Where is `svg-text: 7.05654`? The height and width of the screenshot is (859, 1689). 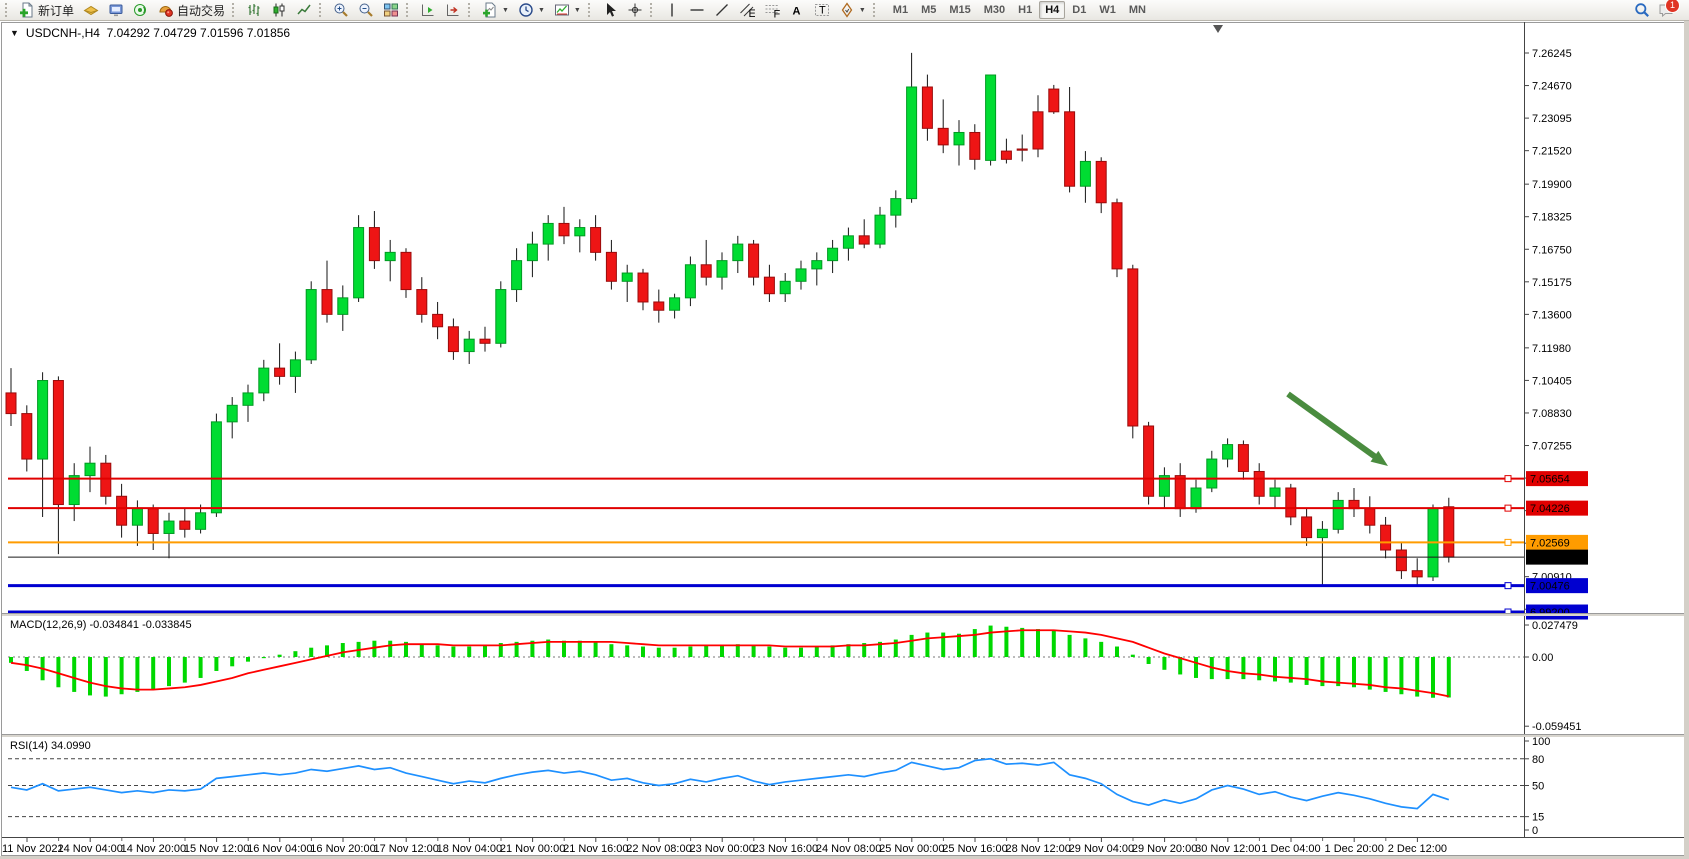 svg-text: 7.05654 is located at coordinates (1550, 480).